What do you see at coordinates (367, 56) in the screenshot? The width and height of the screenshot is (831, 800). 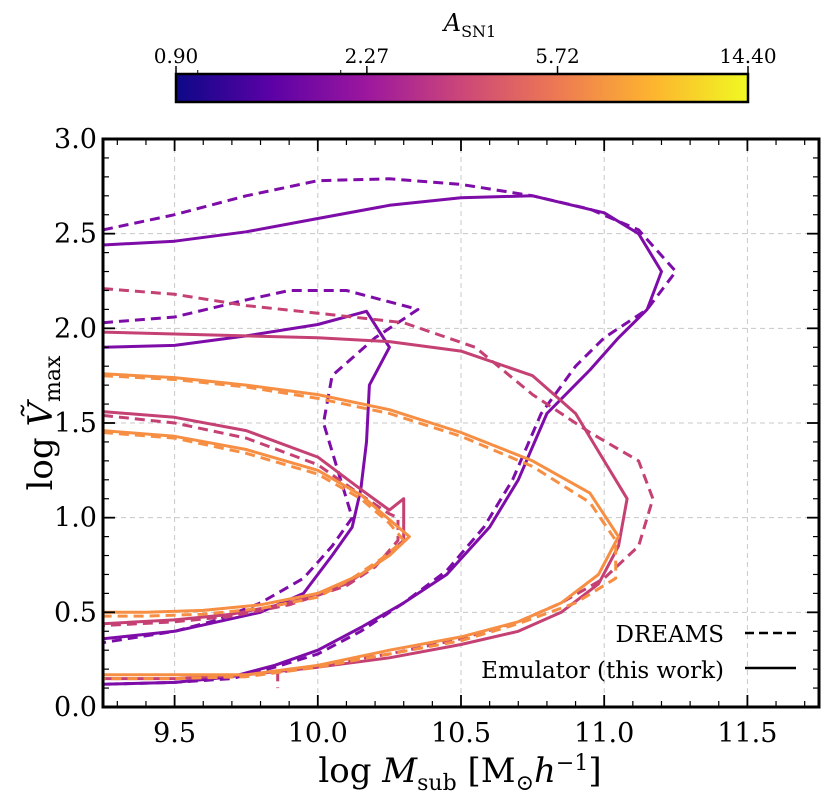 I see `colorbar-tick-label: 2.27` at bounding box center [367, 56].